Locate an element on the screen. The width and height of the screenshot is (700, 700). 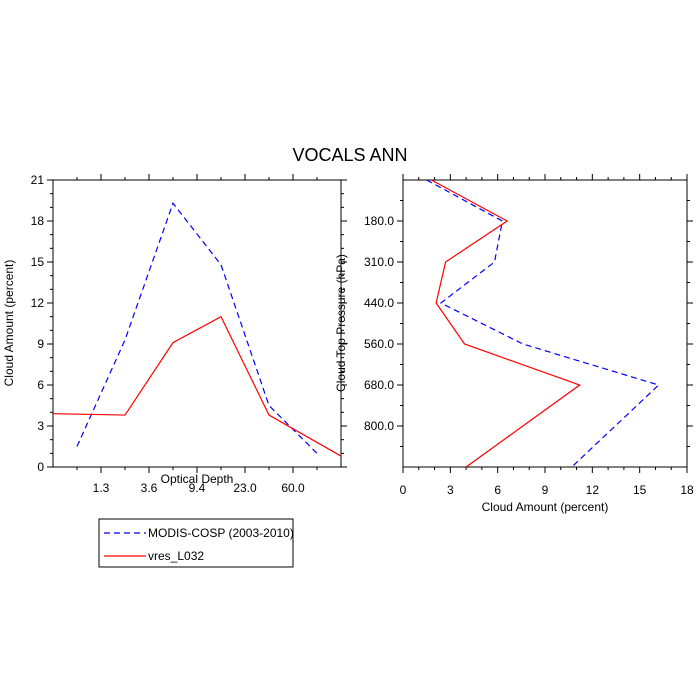
left-y-tick-label: 9 is located at coordinates (40, 344).